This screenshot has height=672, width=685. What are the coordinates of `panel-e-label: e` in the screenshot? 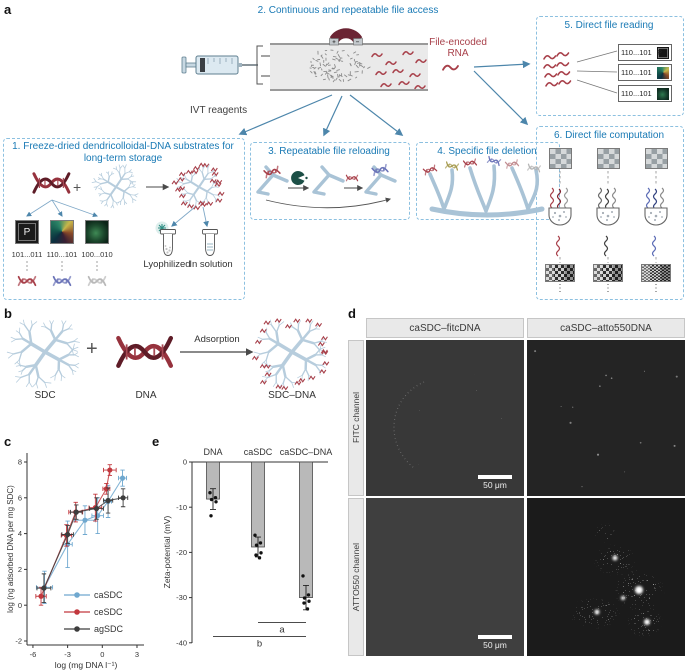 It's located at (156, 441).